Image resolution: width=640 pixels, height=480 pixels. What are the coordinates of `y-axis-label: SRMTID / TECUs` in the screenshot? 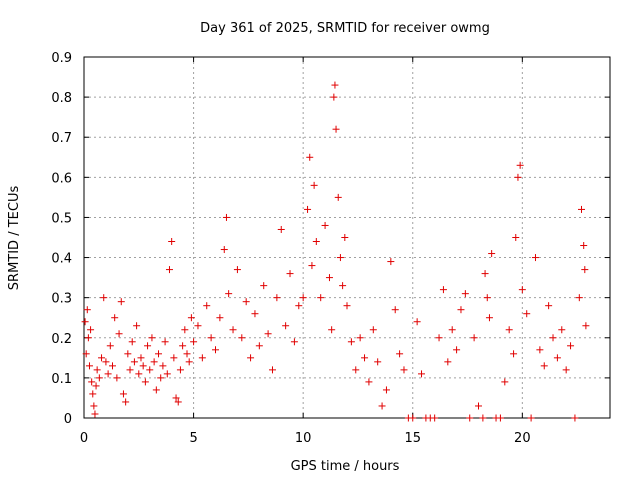 It's located at (14, 238).